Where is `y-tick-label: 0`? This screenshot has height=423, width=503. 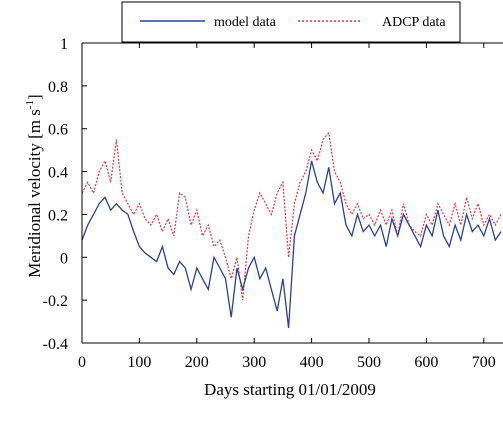
y-tick-label: 0 is located at coordinates (64, 258).